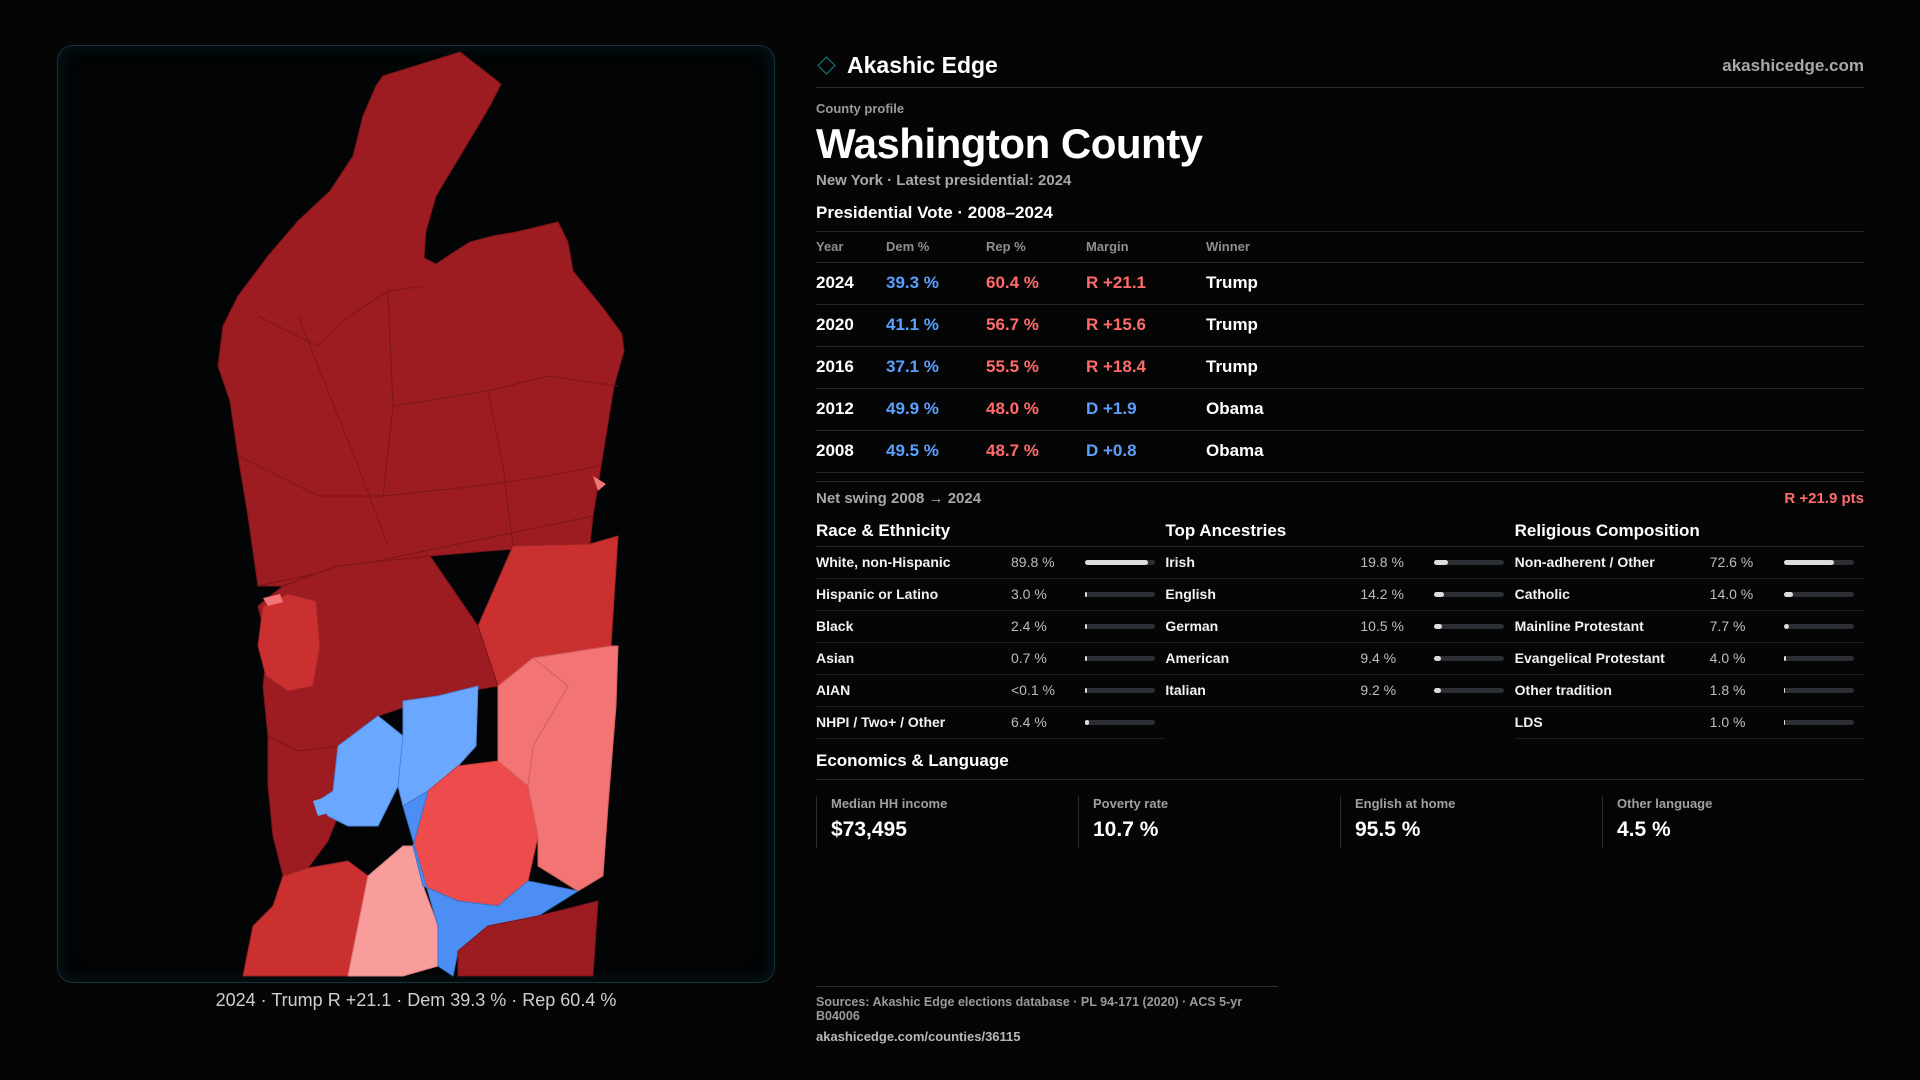 The width and height of the screenshot is (1920, 1080). Describe the element at coordinates (1340, 409) in the screenshot. I see `table-row: 2012 49.9 % 48.0 % D +1.9 Obama` at that location.